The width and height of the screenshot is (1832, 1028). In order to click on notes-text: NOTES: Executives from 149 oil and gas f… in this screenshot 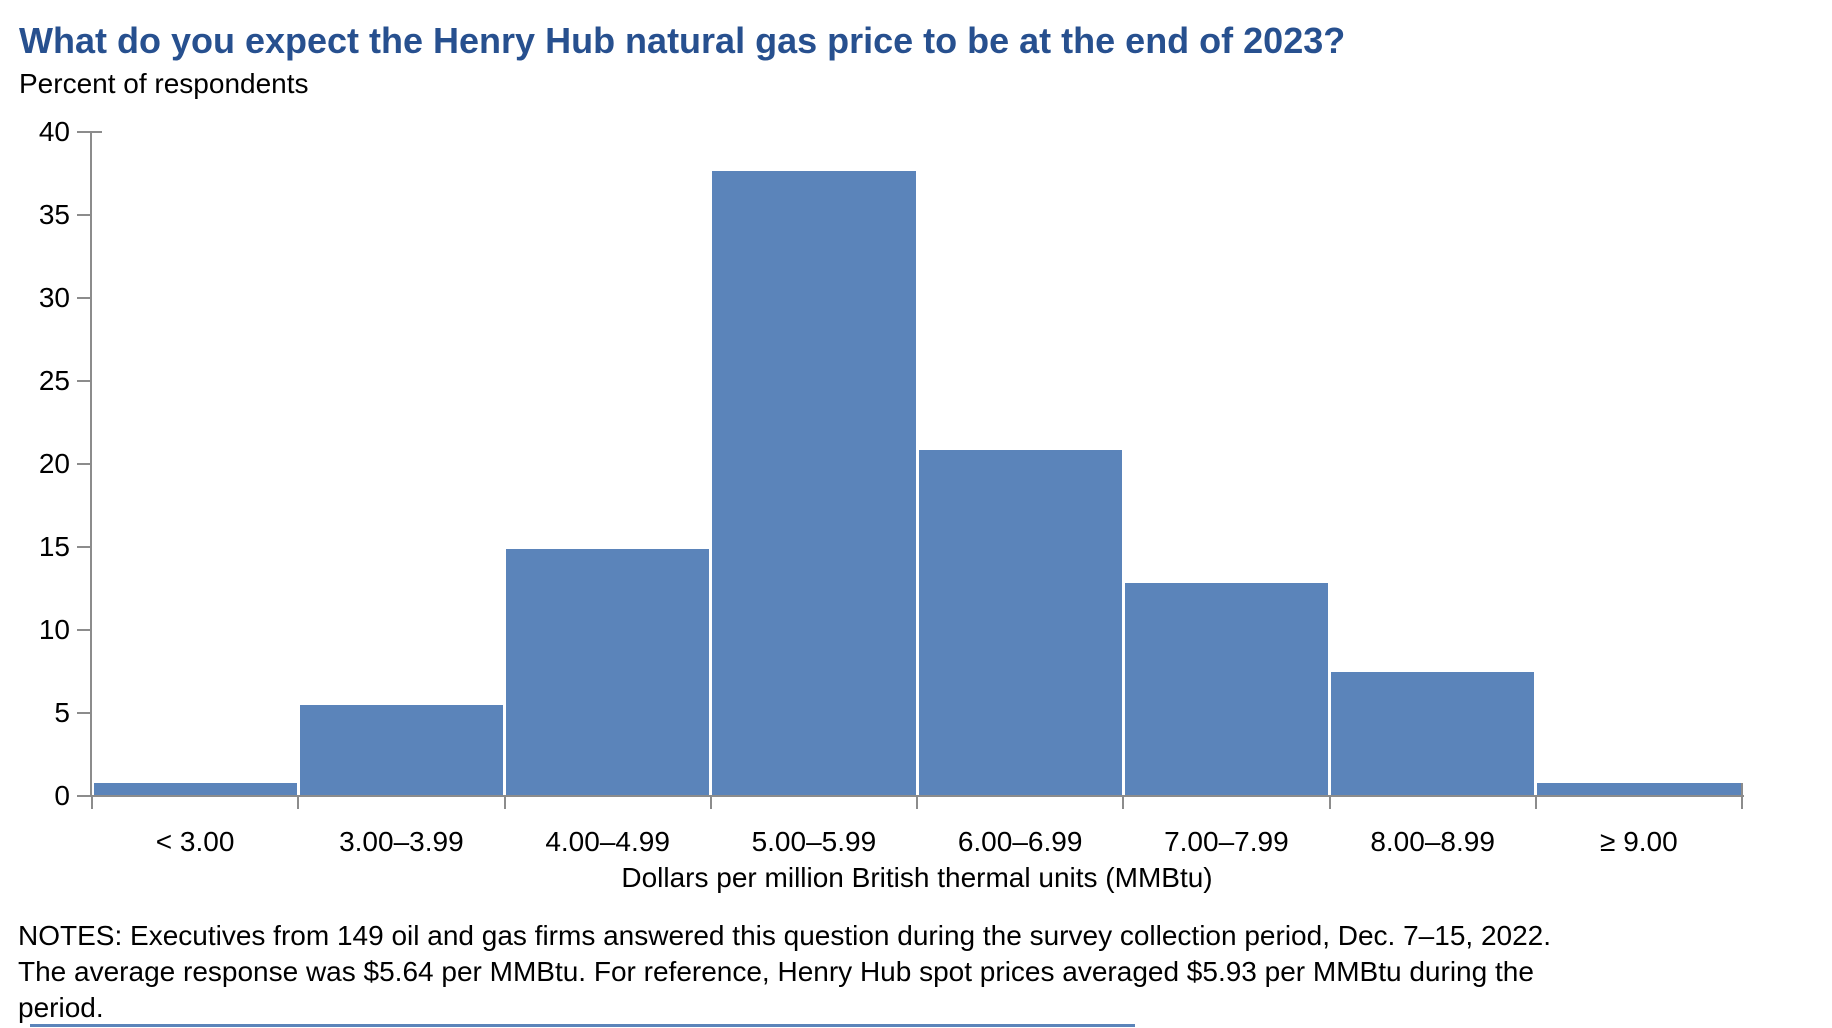, I will do `click(918, 972)`.